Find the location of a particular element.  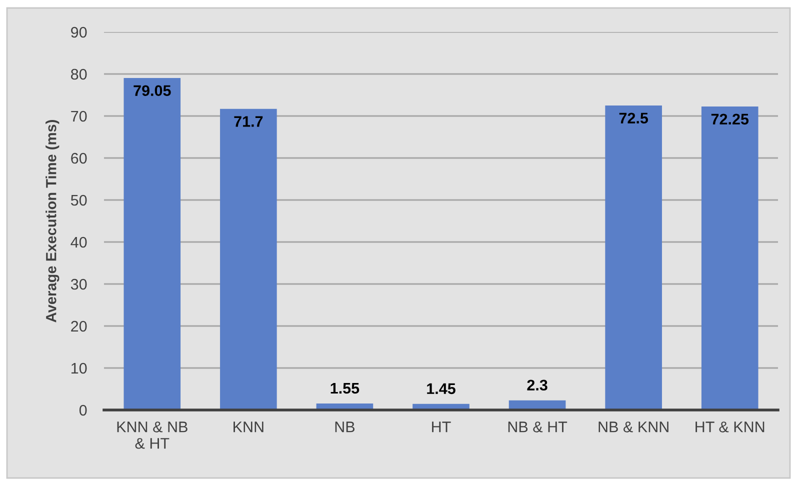

y-tick-label: 30 is located at coordinates (78, 284).